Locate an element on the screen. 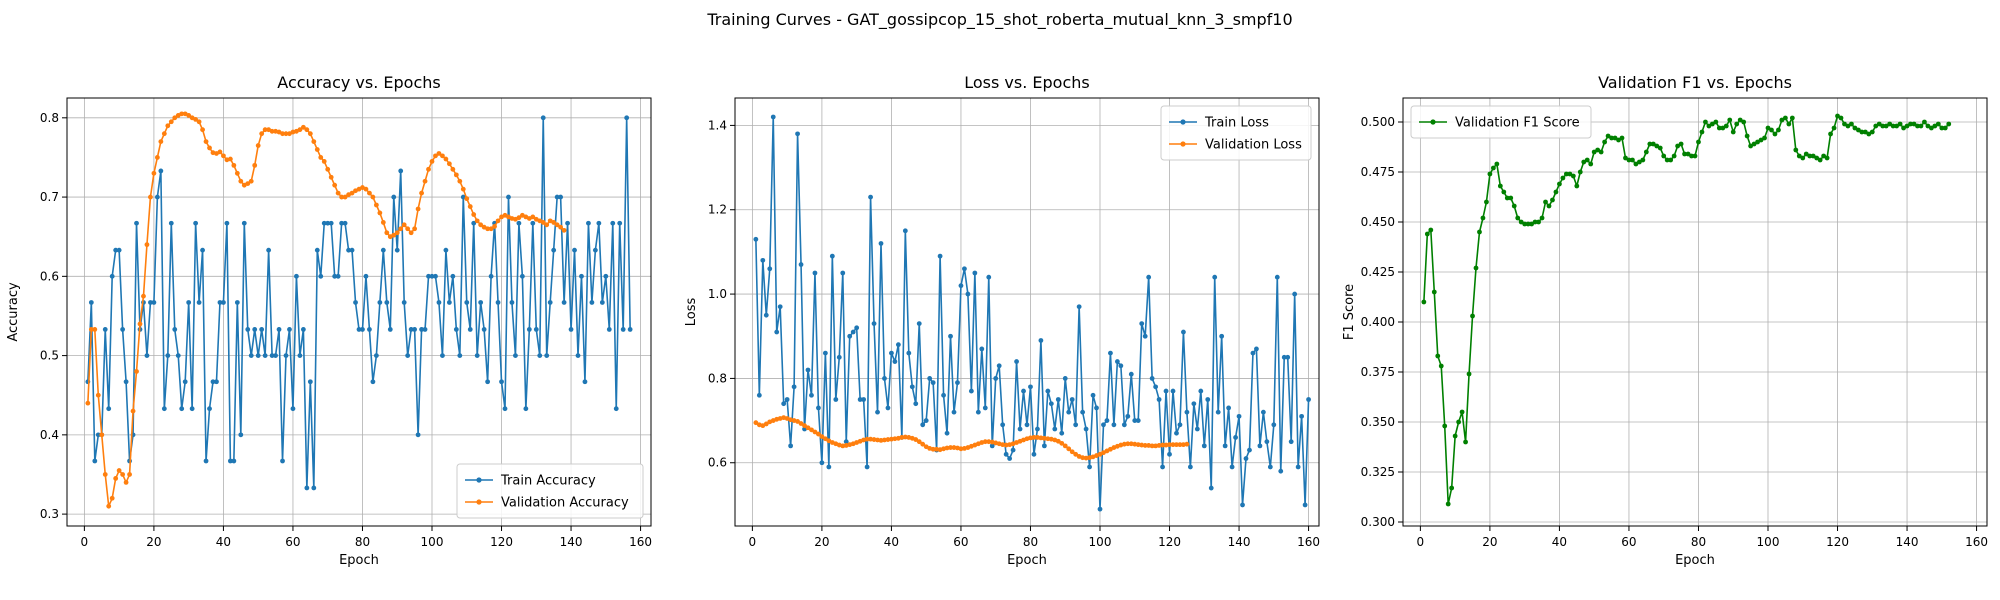 The height and width of the screenshot is (600, 2000). x-tick-label: 160 is located at coordinates (1308, 542).